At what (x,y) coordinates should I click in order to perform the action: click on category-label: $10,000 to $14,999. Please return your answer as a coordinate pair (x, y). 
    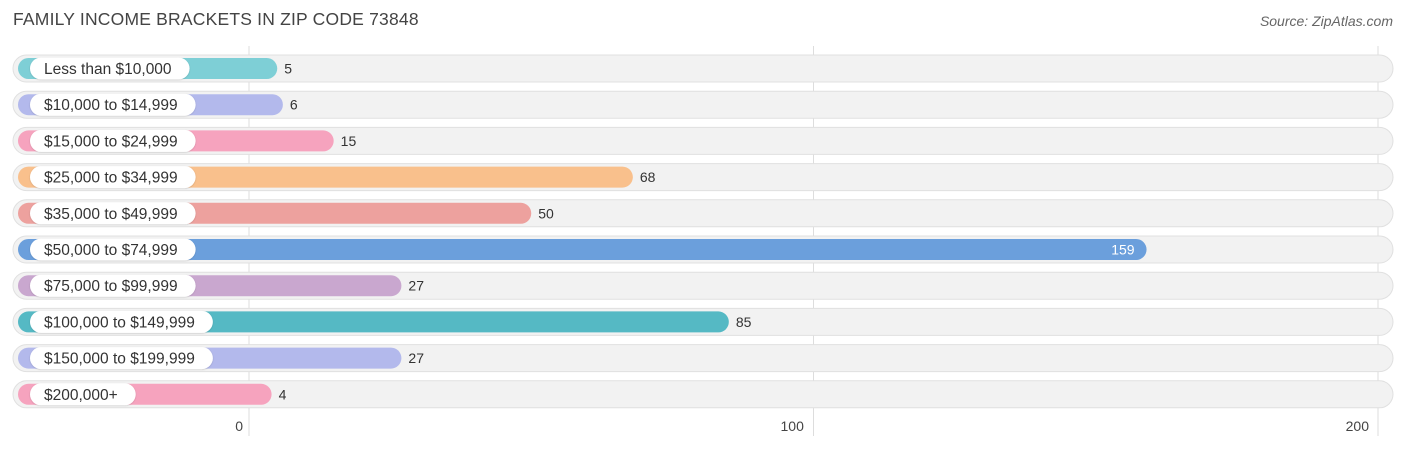
    Looking at the image, I should click on (111, 105).